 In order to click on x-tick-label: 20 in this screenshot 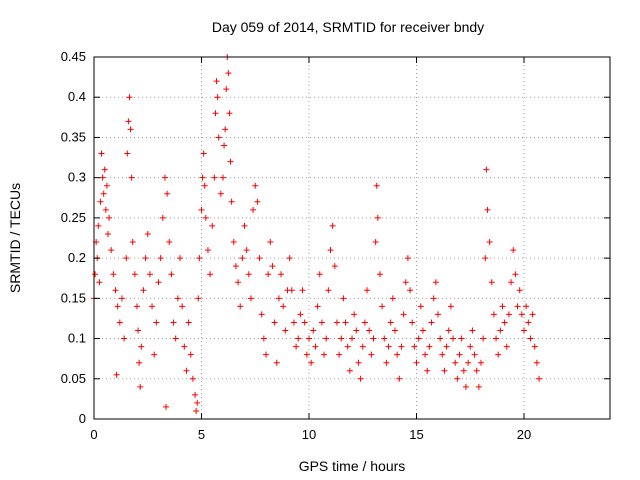, I will do `click(524, 434)`.